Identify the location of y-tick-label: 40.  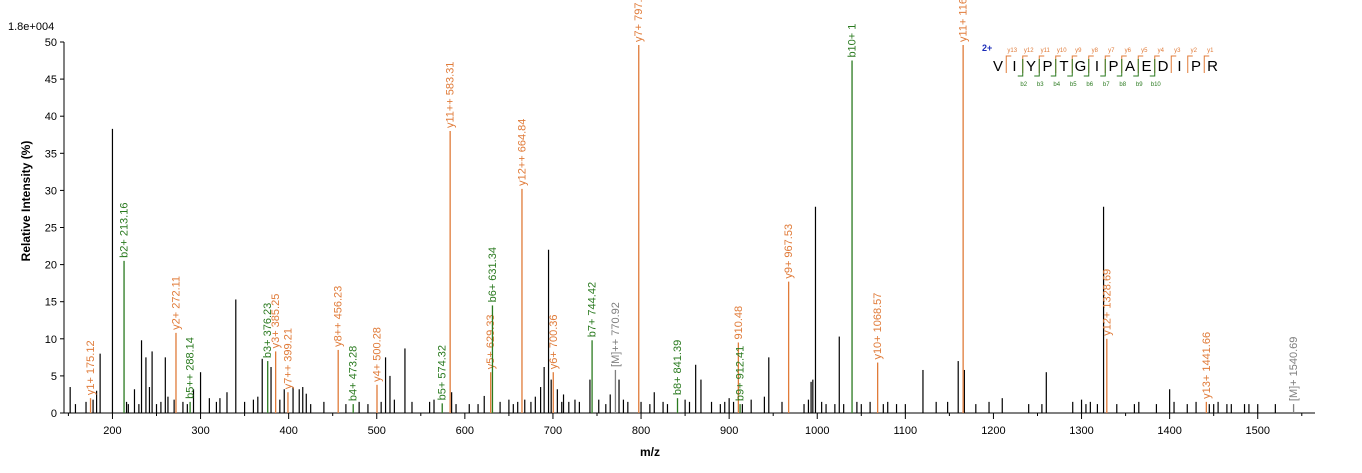
(51, 117).